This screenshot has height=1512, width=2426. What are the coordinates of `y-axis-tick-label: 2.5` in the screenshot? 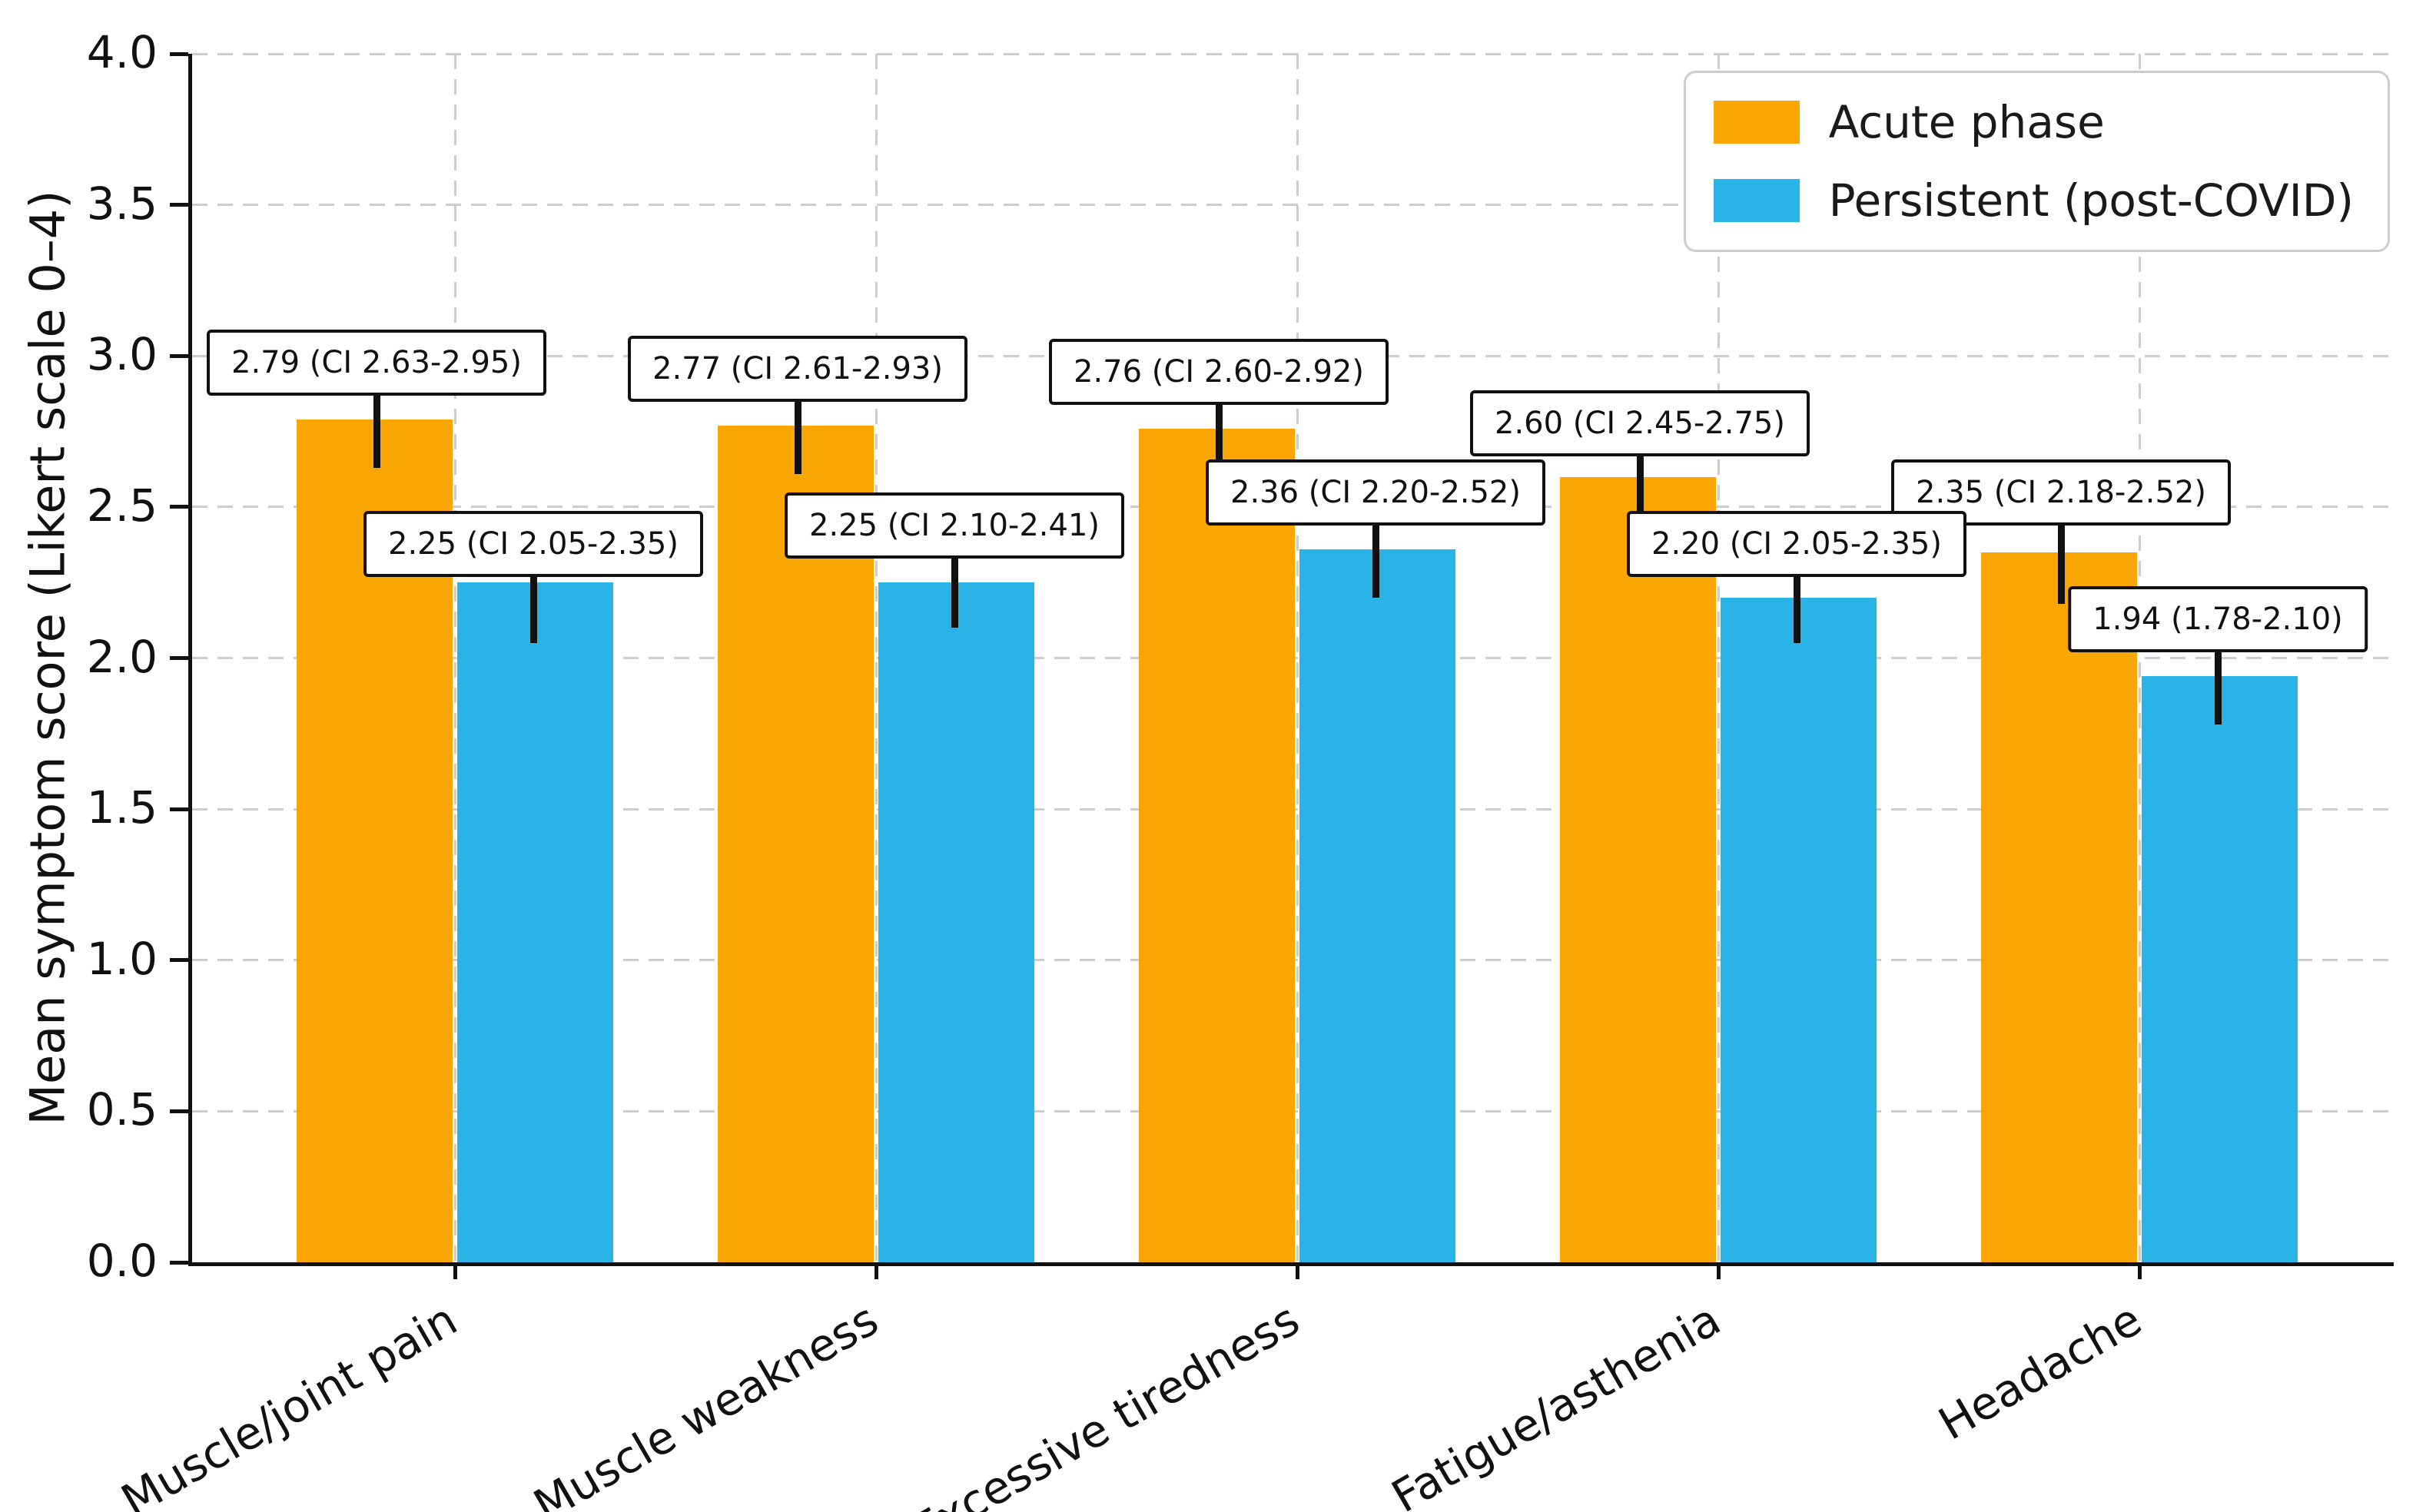 It's located at (122, 505).